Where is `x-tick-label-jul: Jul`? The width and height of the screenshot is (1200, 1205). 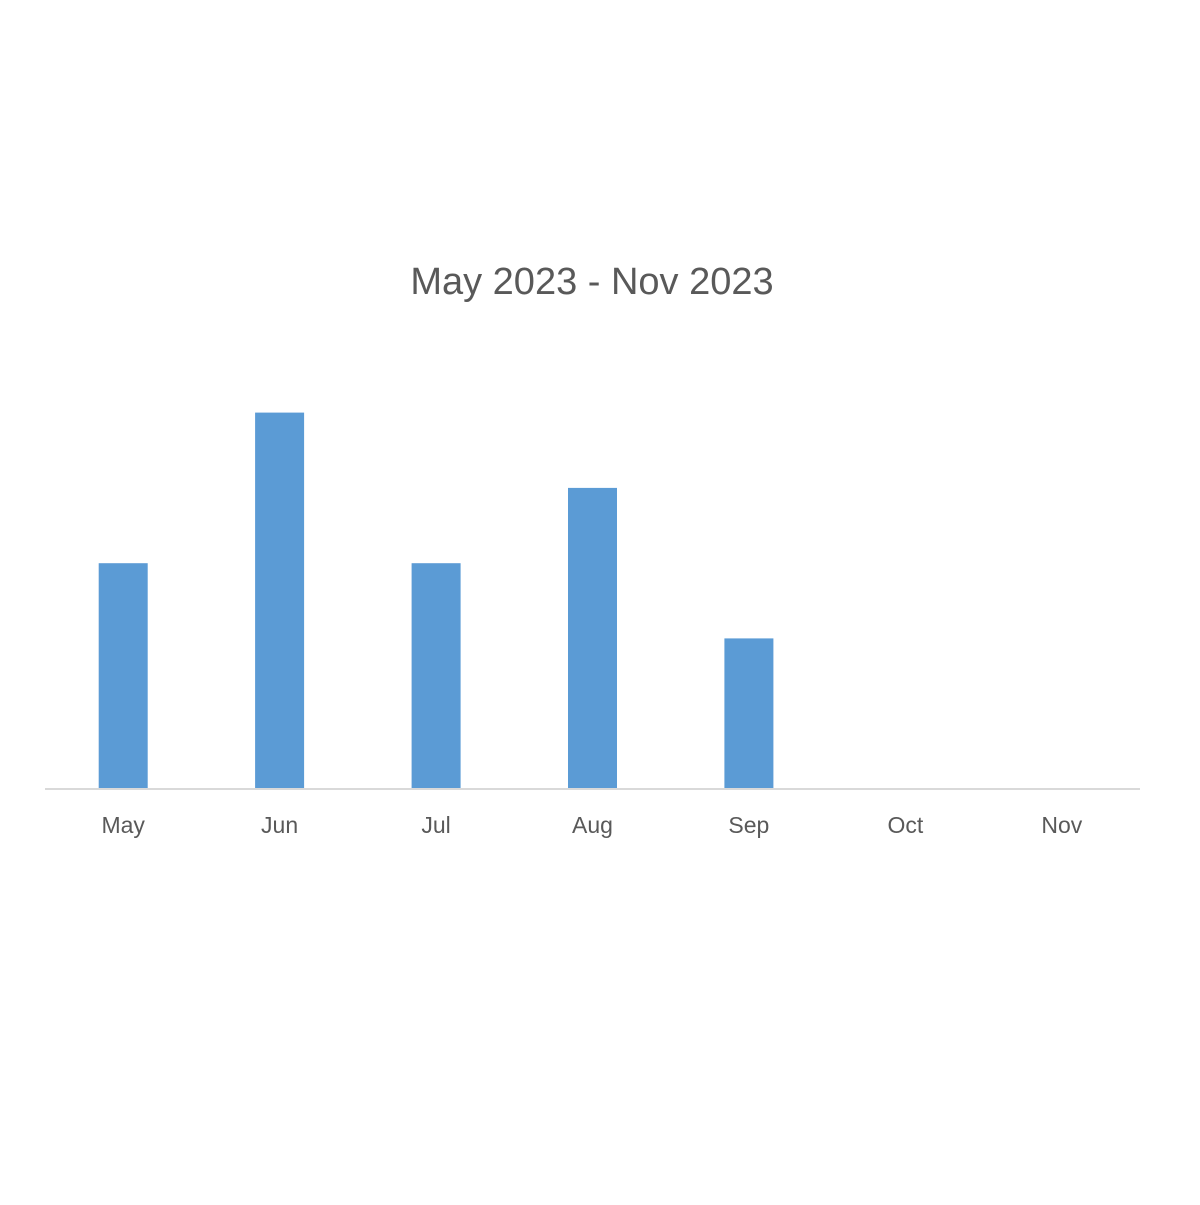 x-tick-label-jul: Jul is located at coordinates (435, 825).